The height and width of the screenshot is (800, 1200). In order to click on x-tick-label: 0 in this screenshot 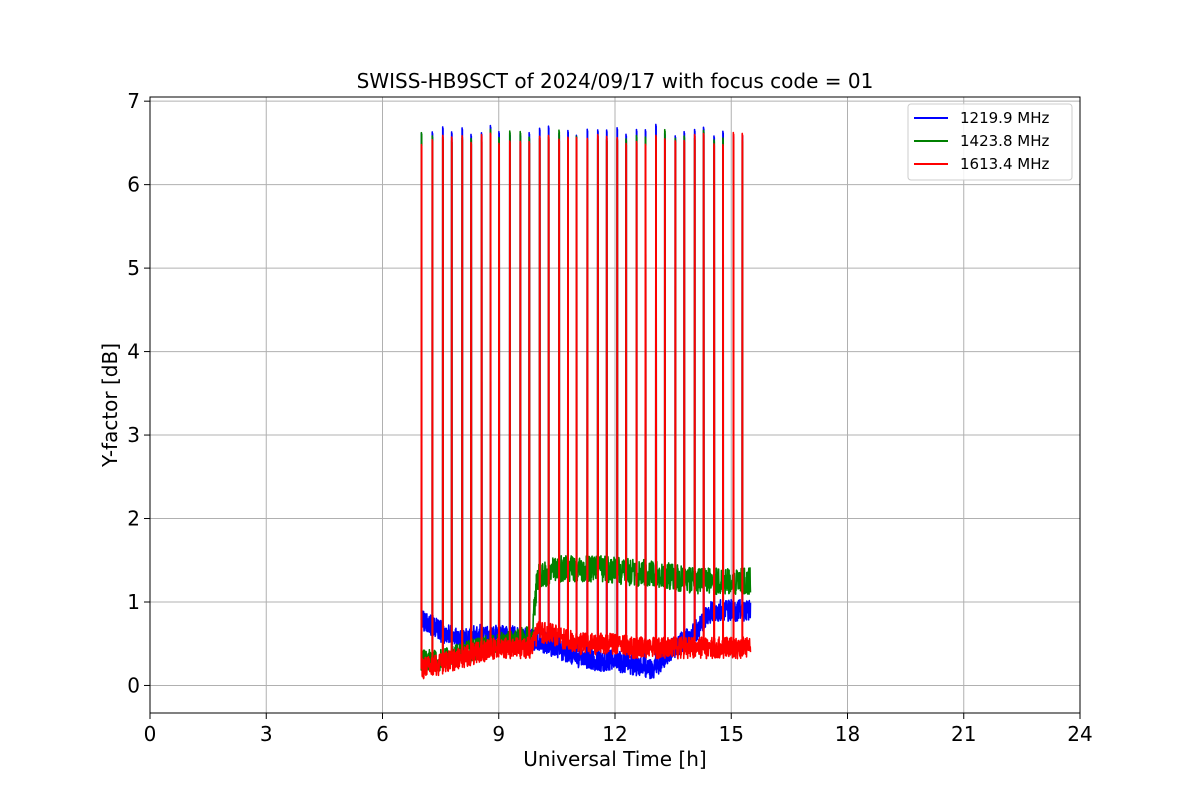, I will do `click(150, 734)`.